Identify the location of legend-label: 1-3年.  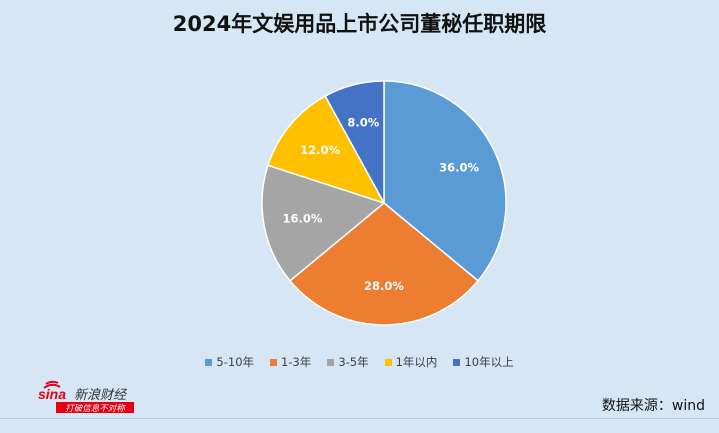
(296, 362).